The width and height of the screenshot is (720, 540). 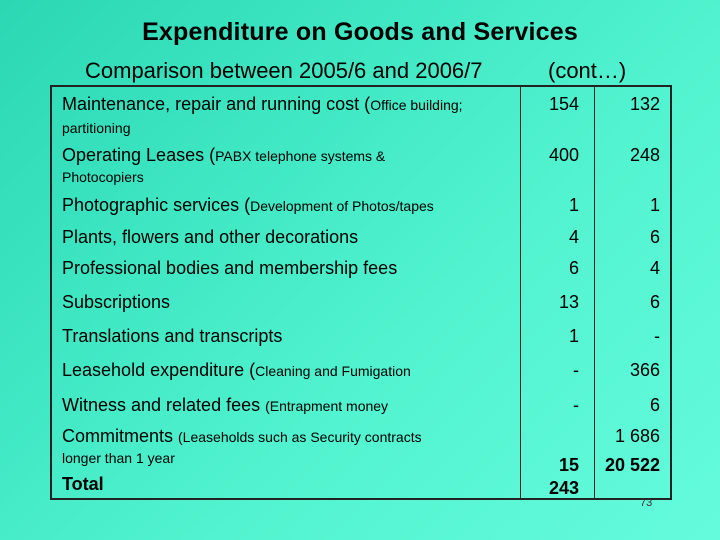 I want to click on row-label-commitments-line2: longer than 1 year, so click(x=118, y=458).